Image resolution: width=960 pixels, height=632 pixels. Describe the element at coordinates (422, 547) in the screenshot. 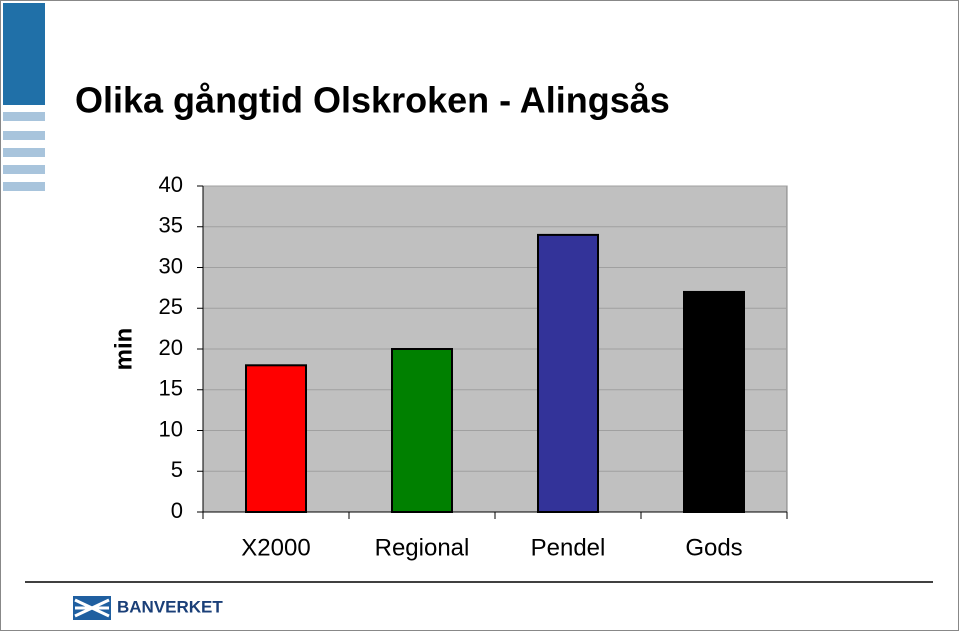

I see `x-tick-label: Regional` at that location.